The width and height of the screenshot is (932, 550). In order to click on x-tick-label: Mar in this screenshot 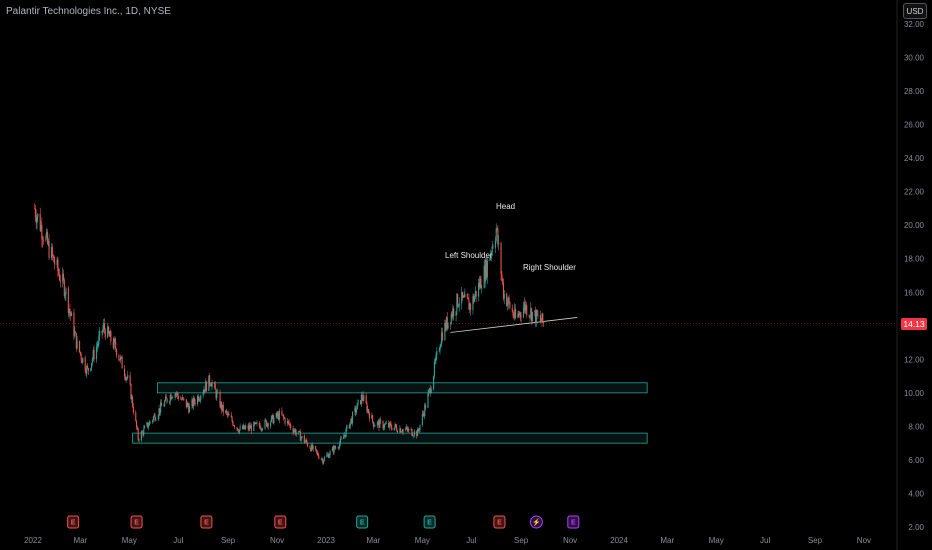, I will do `click(80, 540)`.